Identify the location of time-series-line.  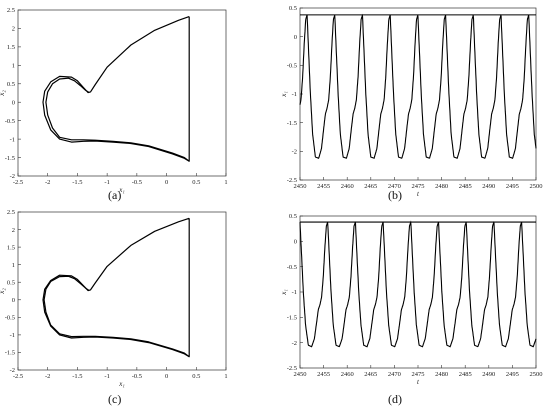
(418, 284).